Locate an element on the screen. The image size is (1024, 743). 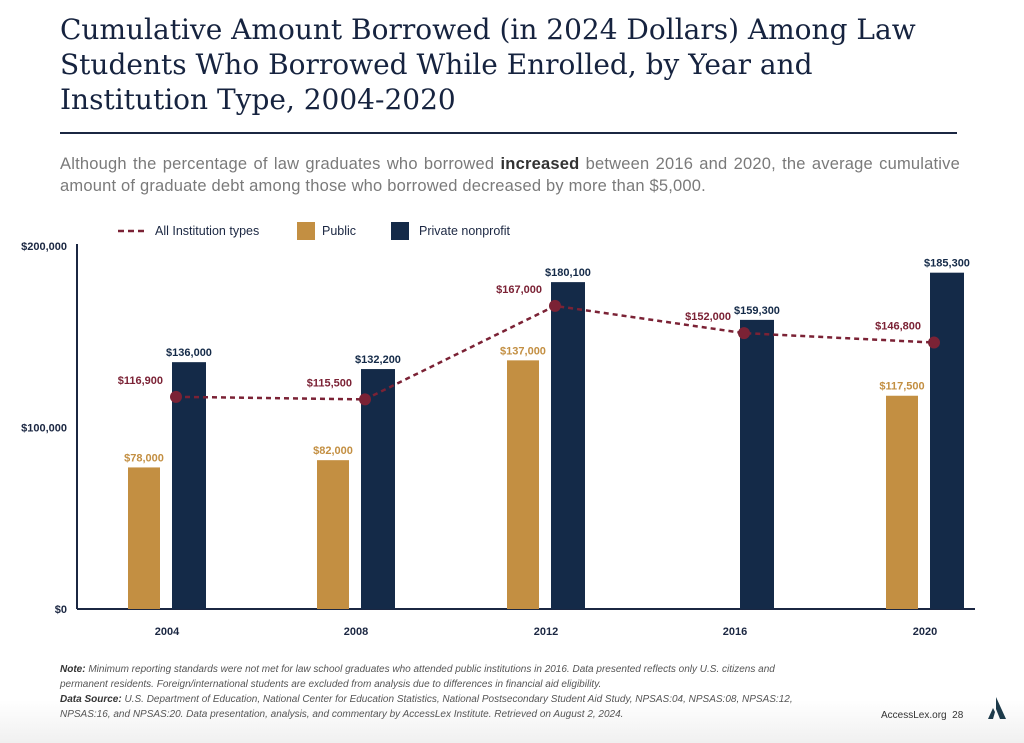
legend-label-all: All Institution types is located at coordinates (207, 231).